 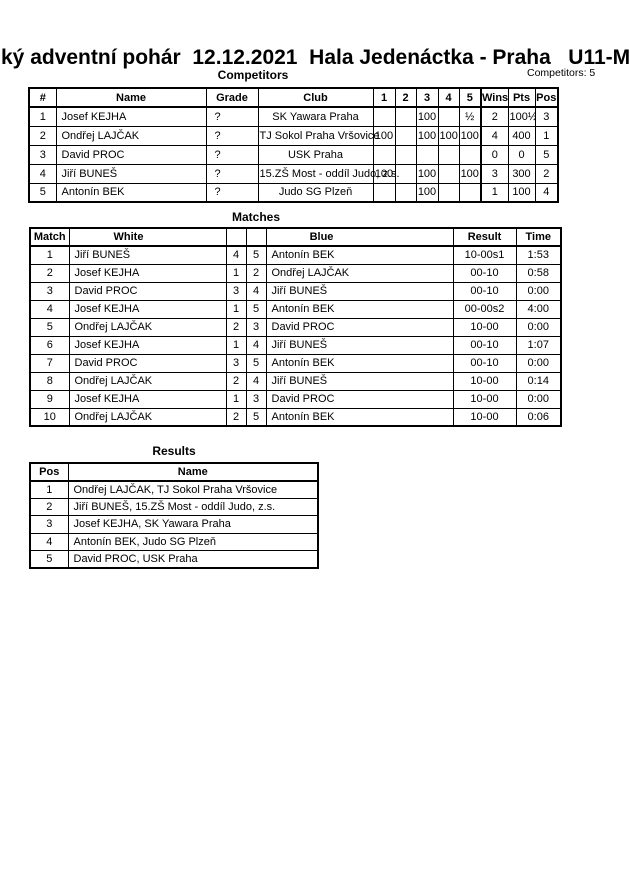 I want to click on col-header-2: 2, so click(x=405, y=97).